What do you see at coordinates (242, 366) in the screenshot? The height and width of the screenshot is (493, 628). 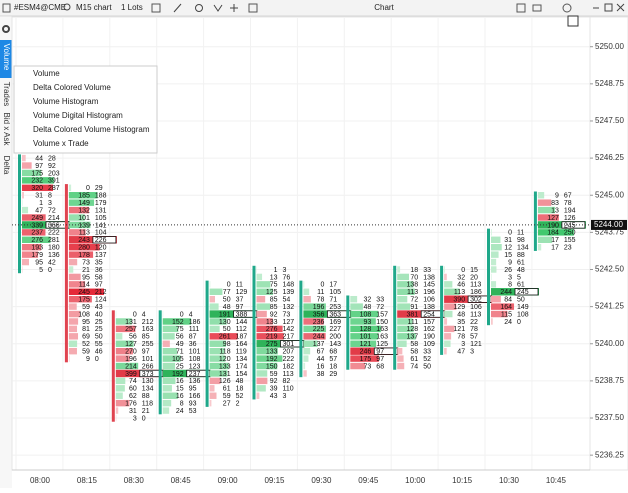 I see `ask-volume: 174` at bounding box center [242, 366].